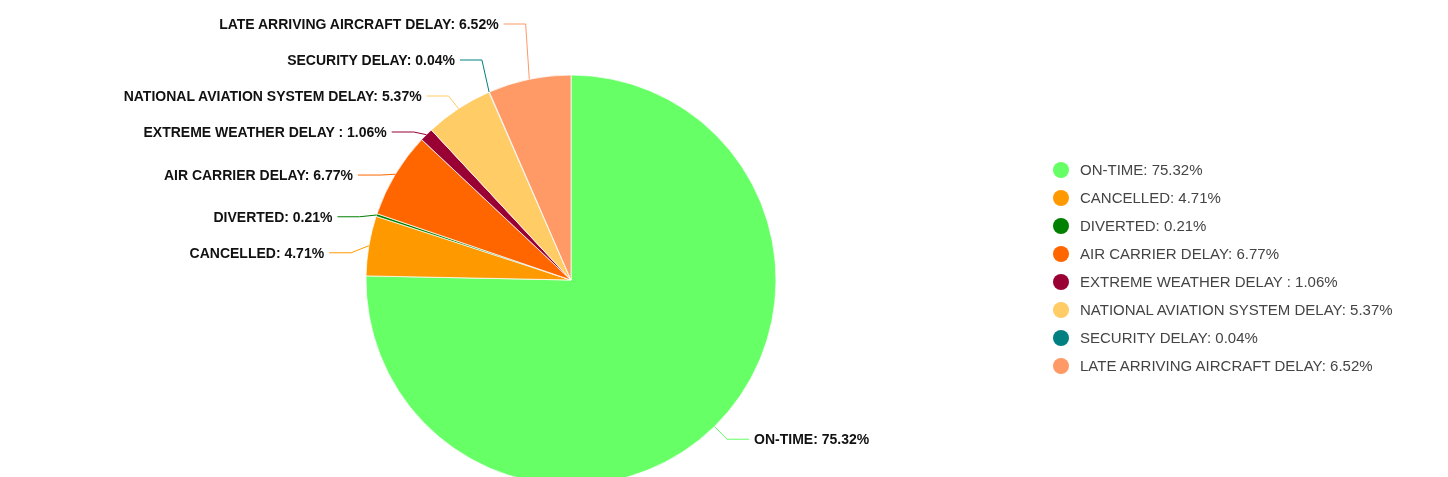 The image size is (1448, 477). I want to click on slice-label: LATE ARRIVING AIRCRAFT DELAY: 6.52%, so click(359, 23).